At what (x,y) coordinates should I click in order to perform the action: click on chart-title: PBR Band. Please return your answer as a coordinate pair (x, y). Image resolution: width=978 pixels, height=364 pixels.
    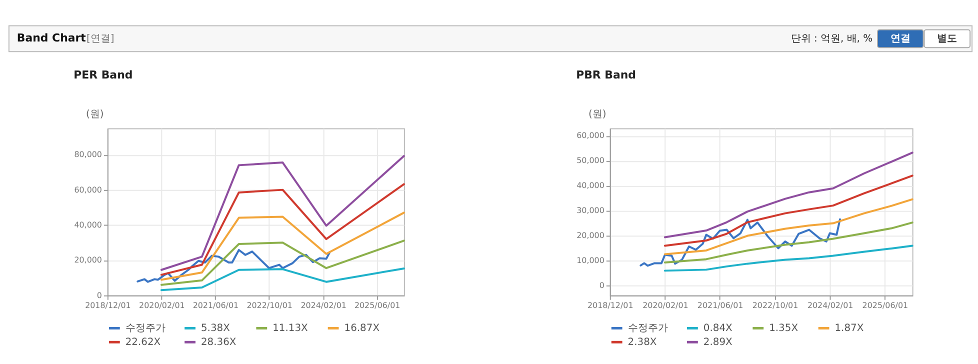
    Looking at the image, I should click on (606, 75).